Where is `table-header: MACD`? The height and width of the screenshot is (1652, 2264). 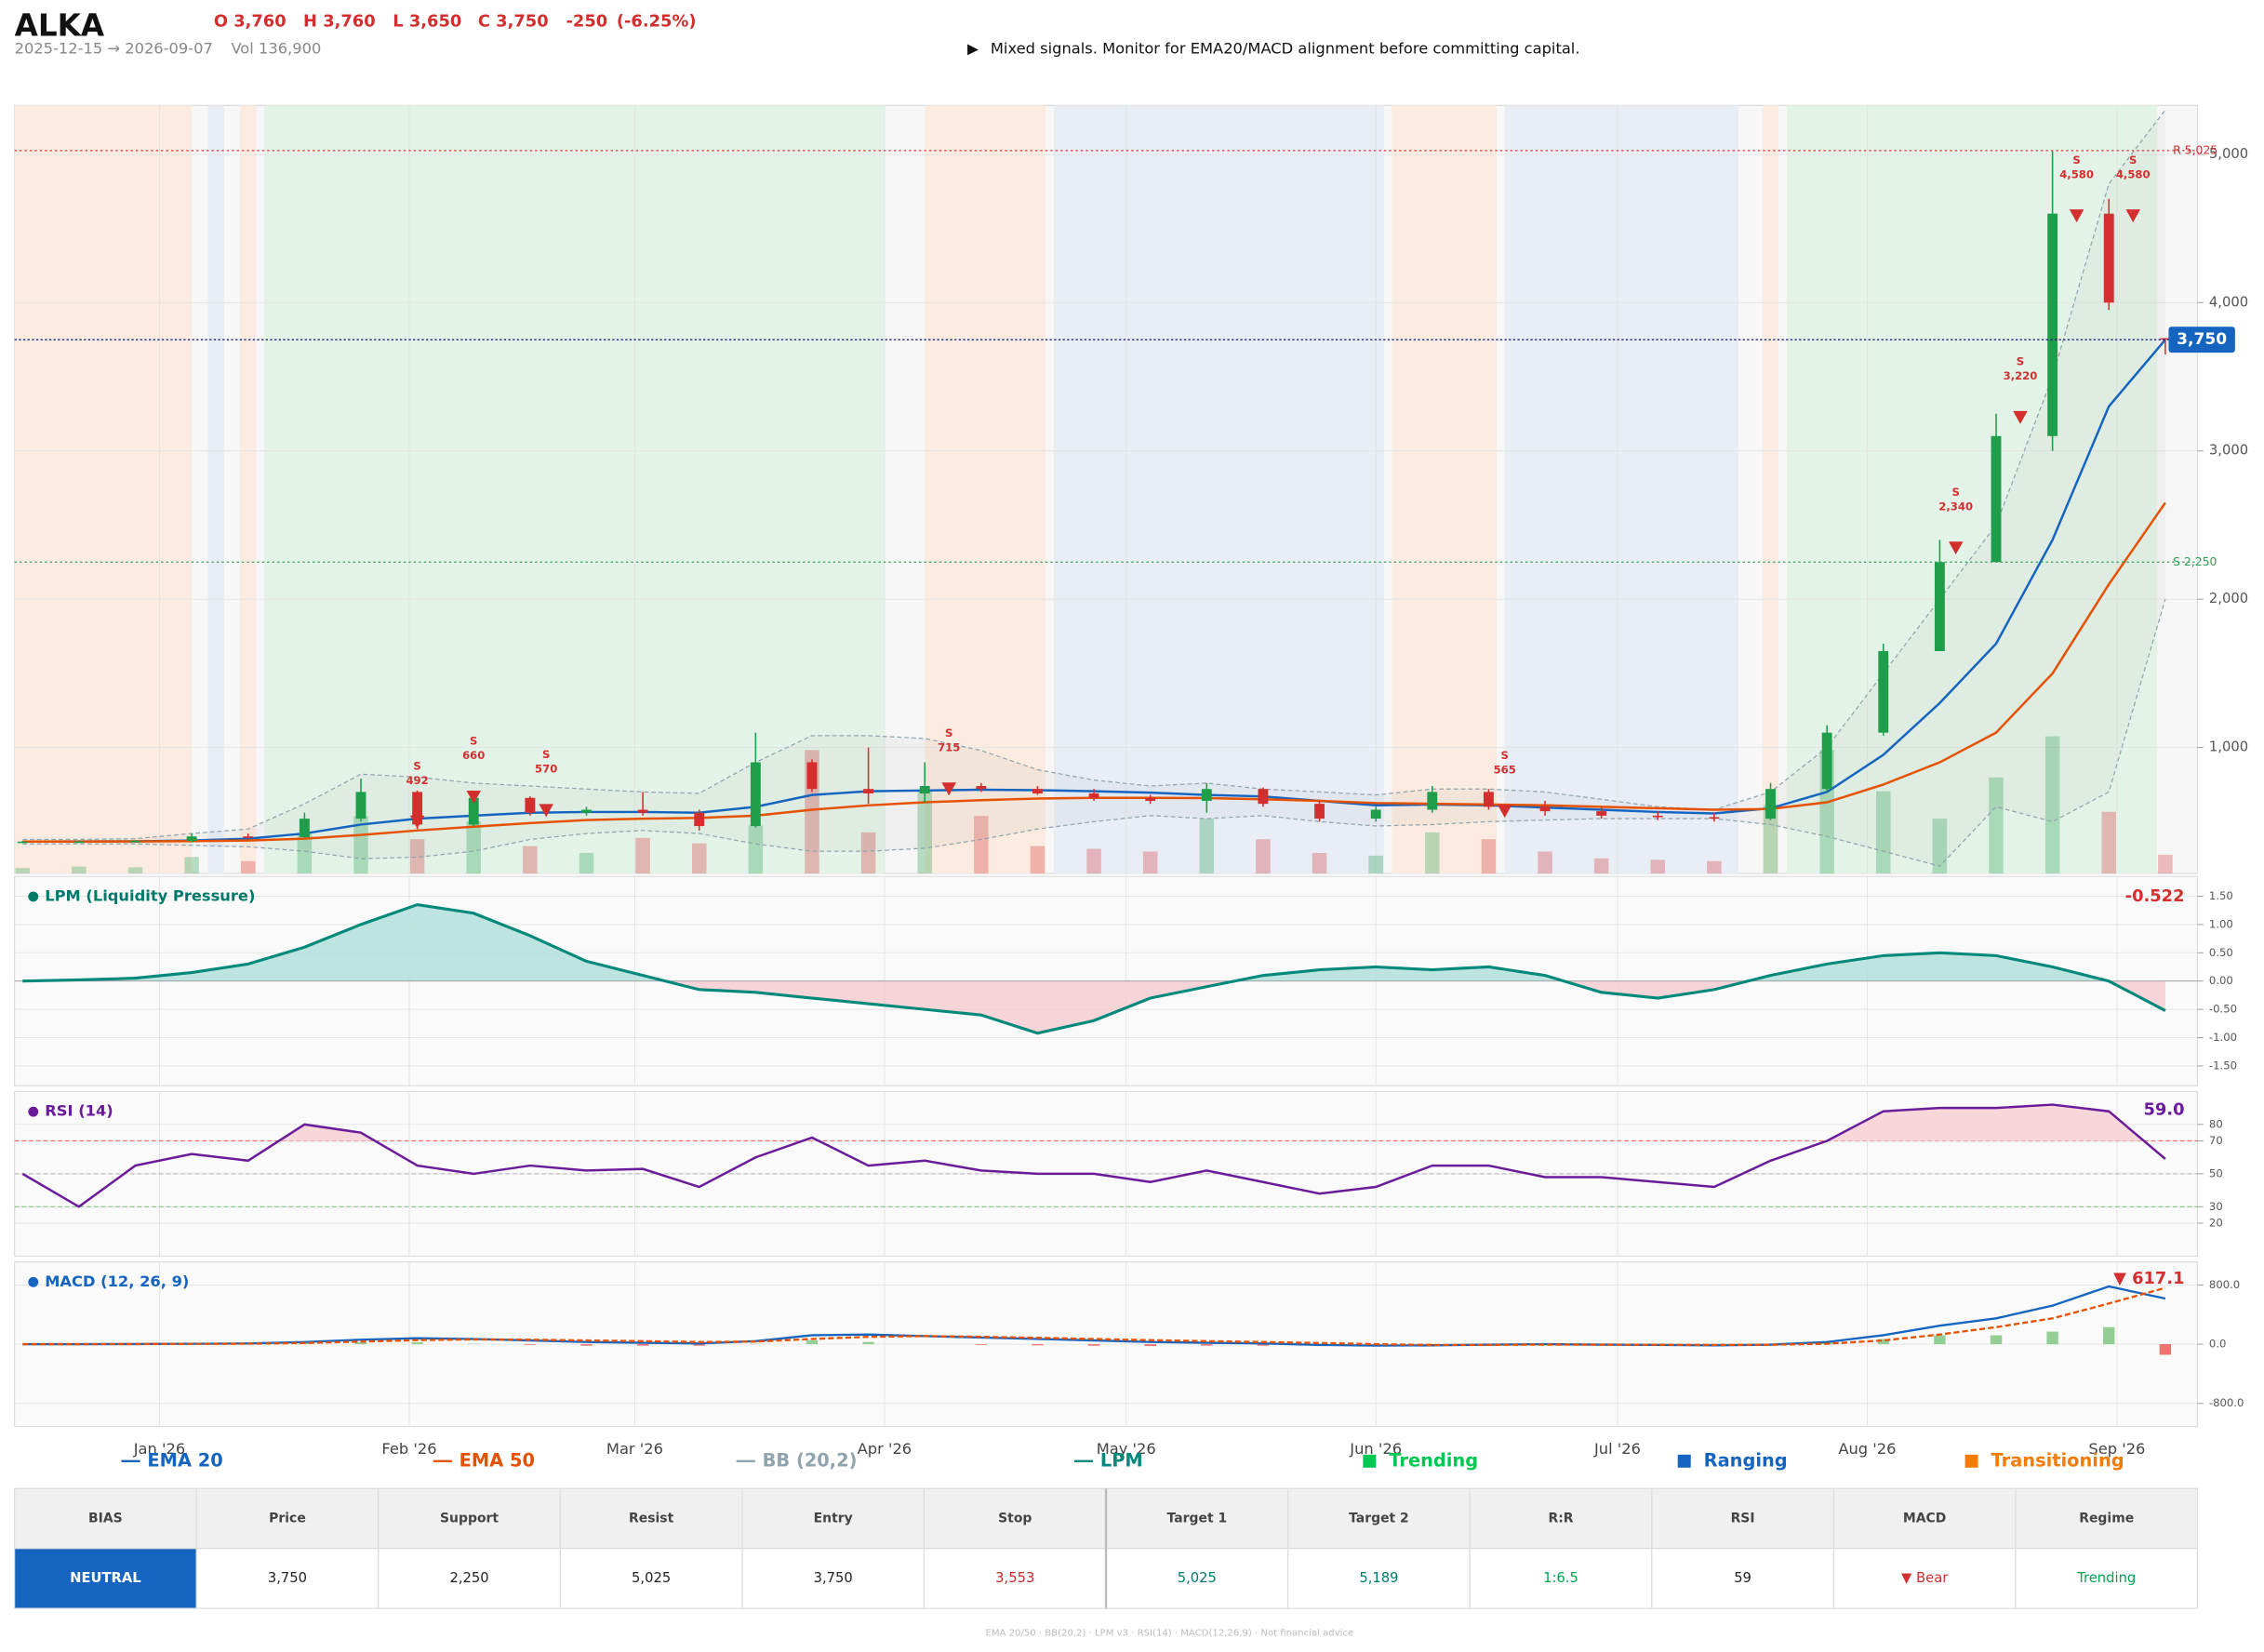
table-header: MACD is located at coordinates (1925, 1519).